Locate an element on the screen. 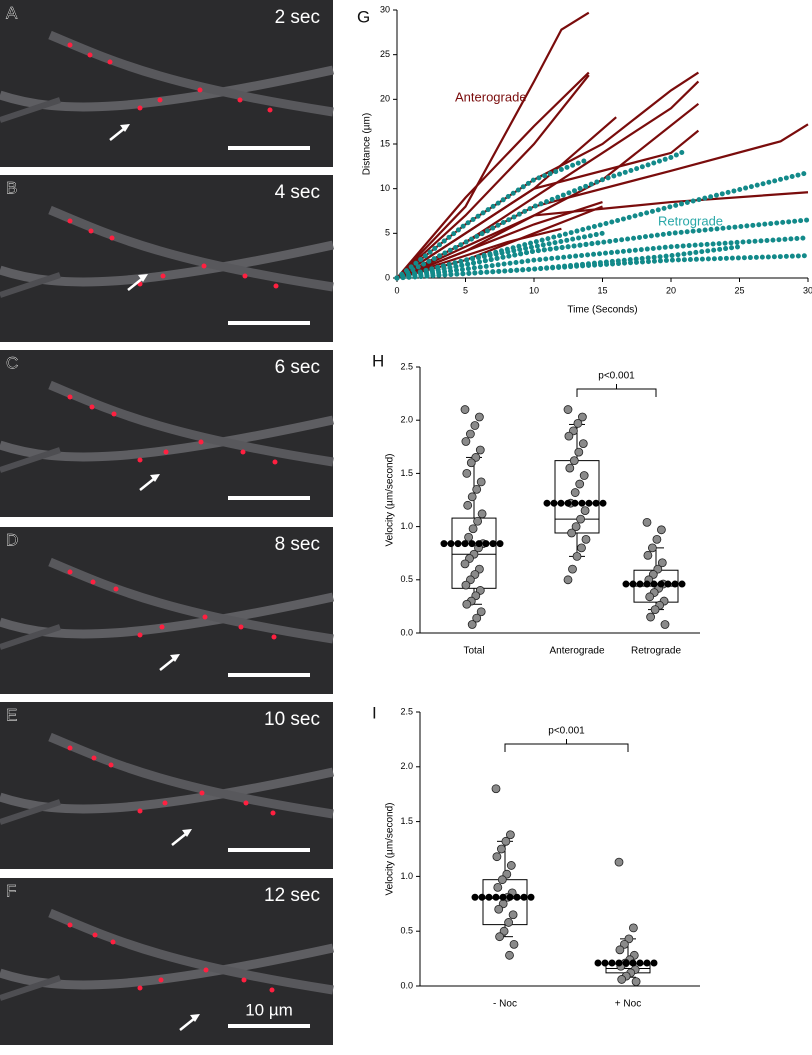 The height and width of the screenshot is (1055, 812). panel-label: A is located at coordinates (12, 12).